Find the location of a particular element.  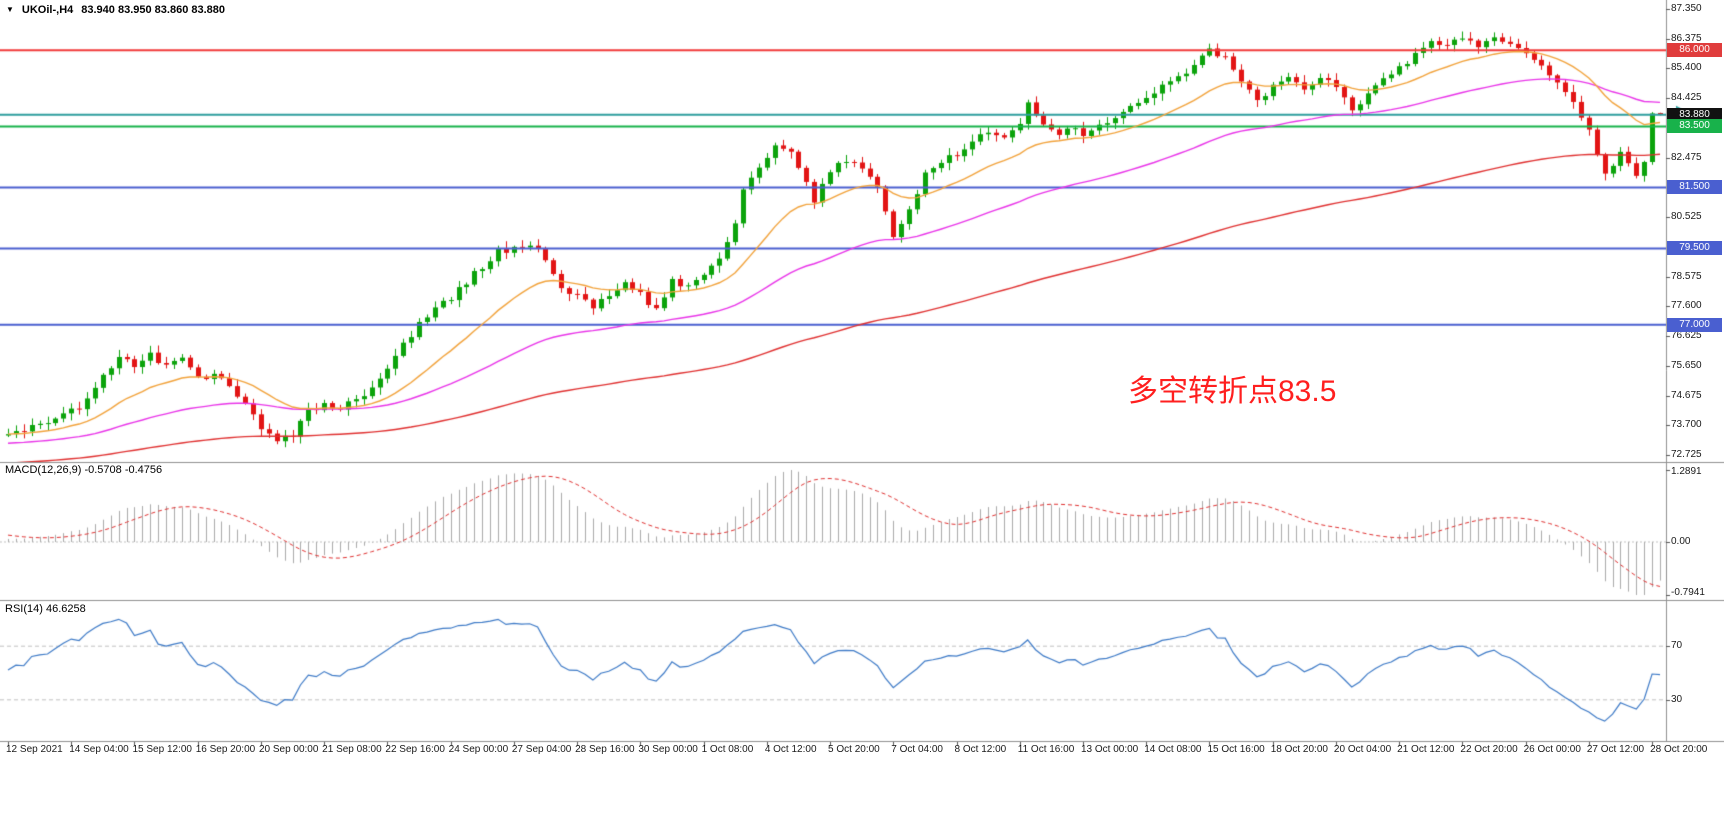

time-axis-label: 30 Sep 00:00 is located at coordinates (668, 749).